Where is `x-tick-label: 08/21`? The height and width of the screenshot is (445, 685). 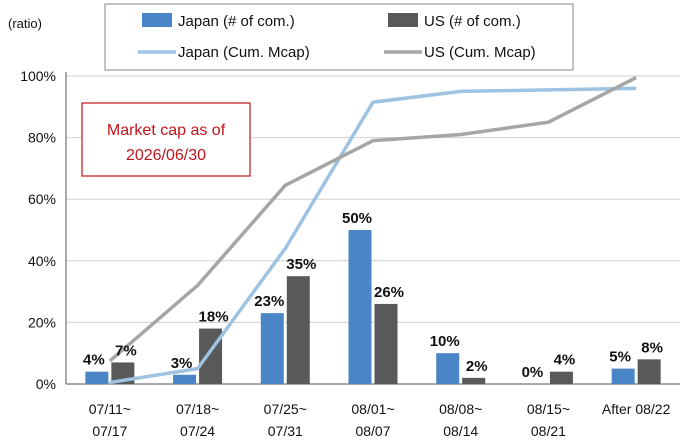 x-tick-label: 08/21 is located at coordinates (548, 431).